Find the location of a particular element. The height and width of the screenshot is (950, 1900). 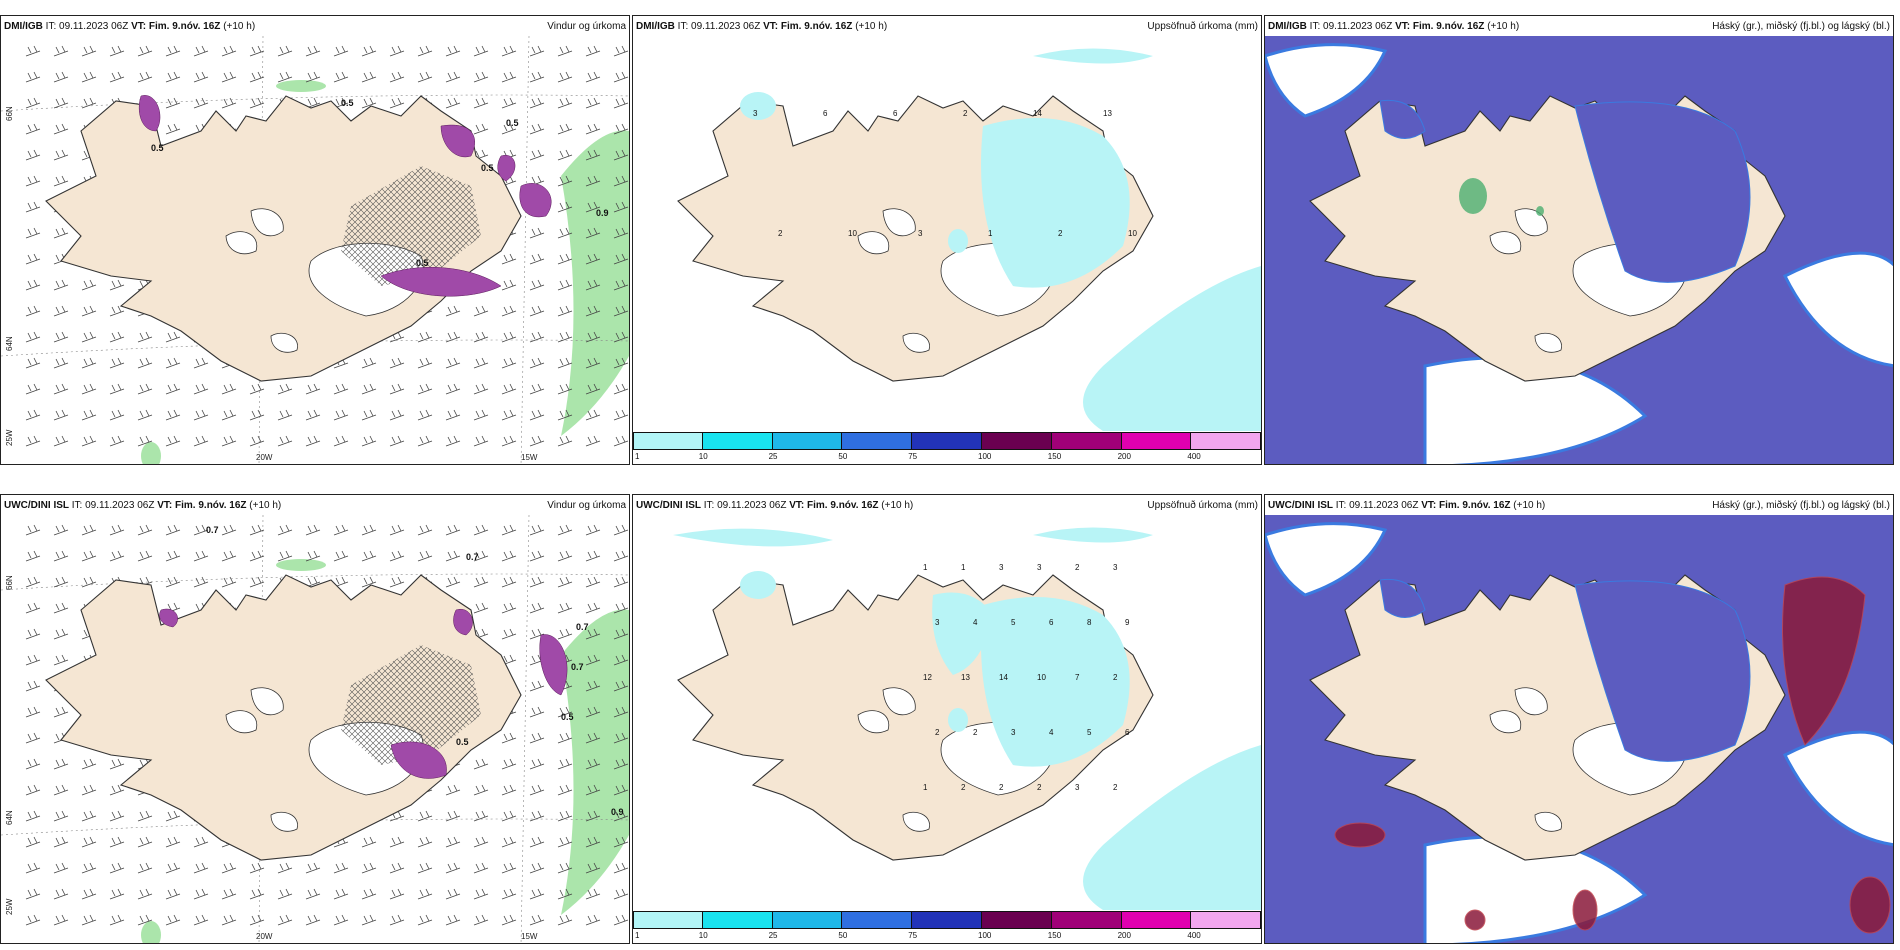

colorbar-tick-label: 10 is located at coordinates (703, 935).